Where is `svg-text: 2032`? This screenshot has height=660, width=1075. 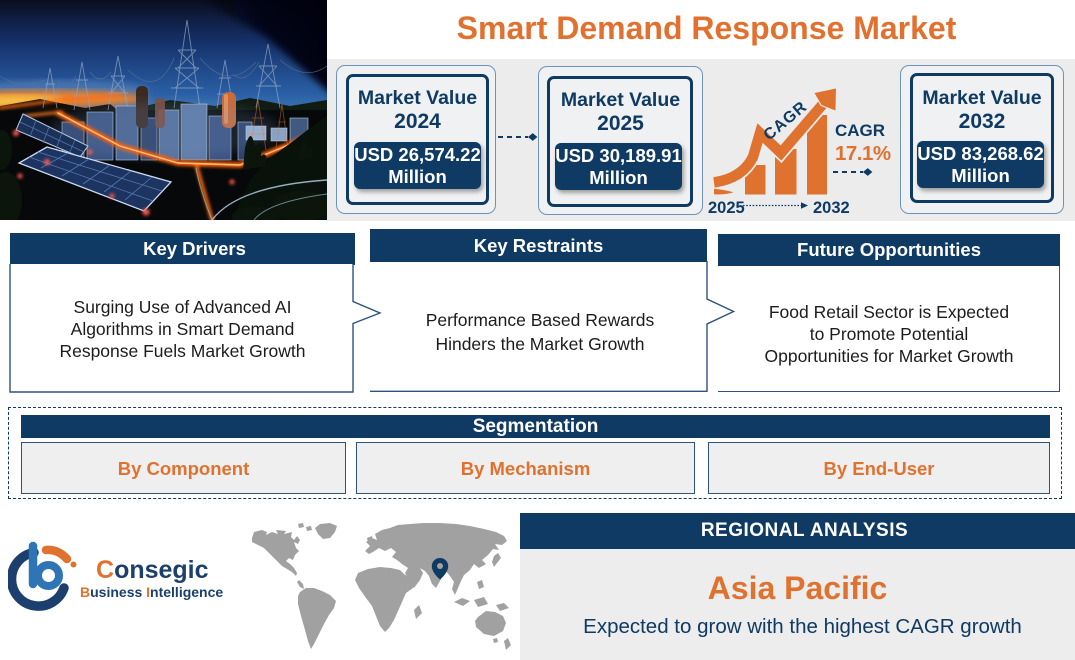
svg-text: 2032 is located at coordinates (831, 208).